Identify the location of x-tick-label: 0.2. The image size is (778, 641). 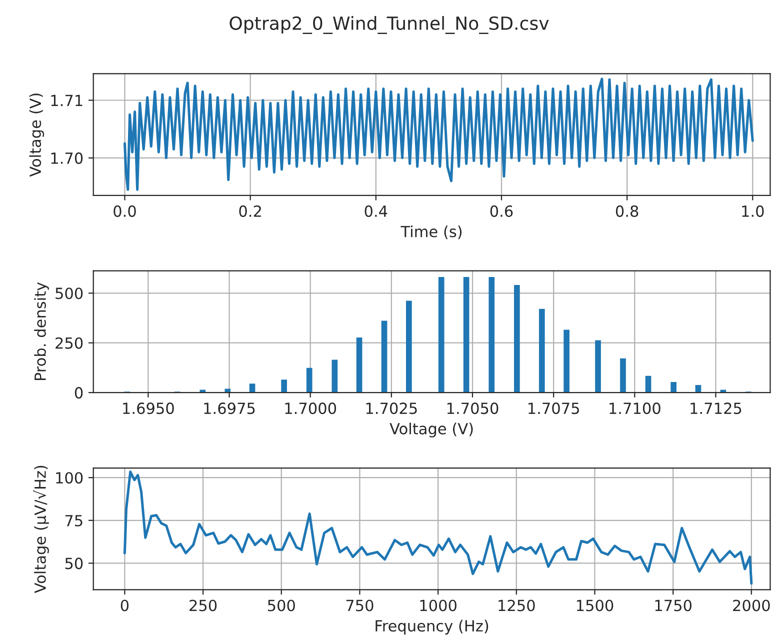
(250, 211).